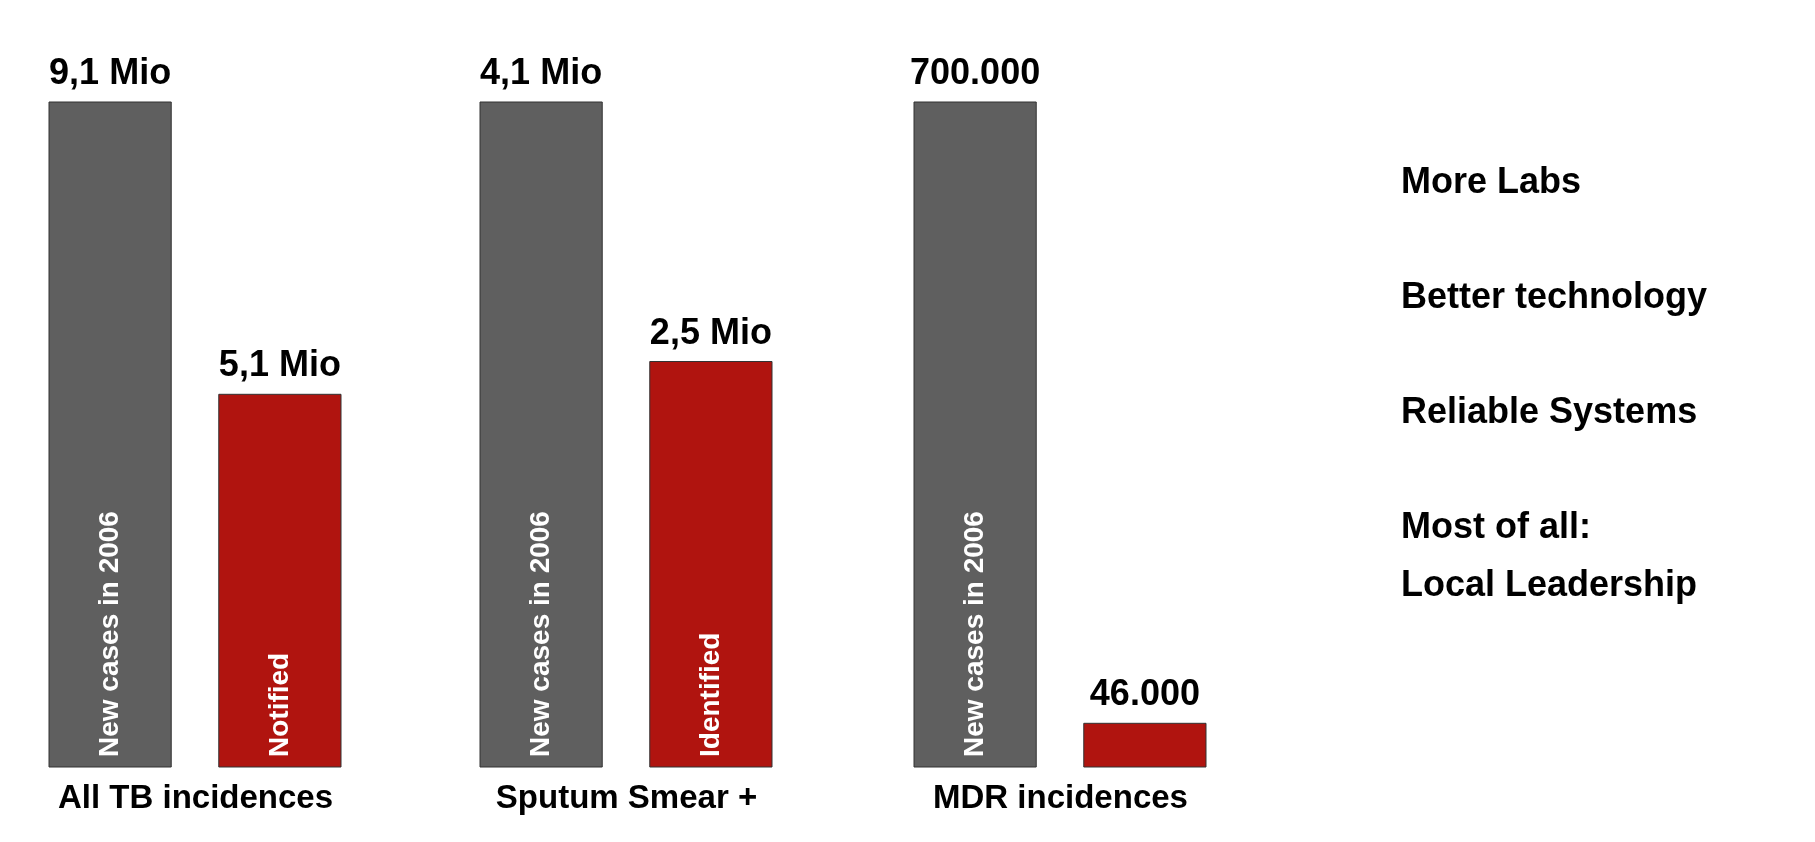 The image size is (1815, 842). What do you see at coordinates (110, 71) in the screenshot?
I see `data-label: 9,1 Mio` at bounding box center [110, 71].